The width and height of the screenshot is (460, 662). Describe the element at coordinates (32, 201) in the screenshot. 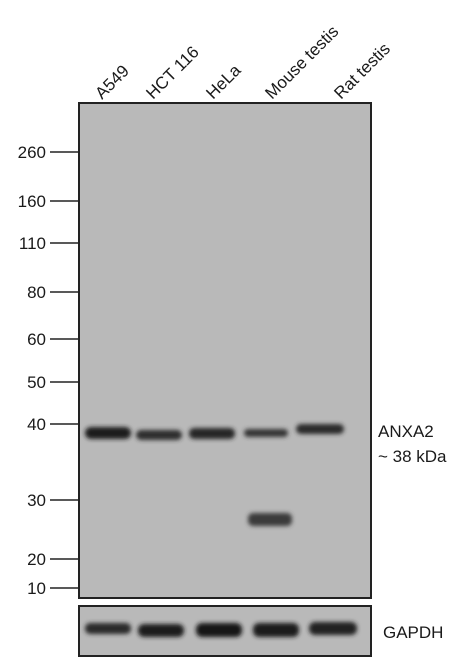

I see `mw-label-160: 160` at that location.